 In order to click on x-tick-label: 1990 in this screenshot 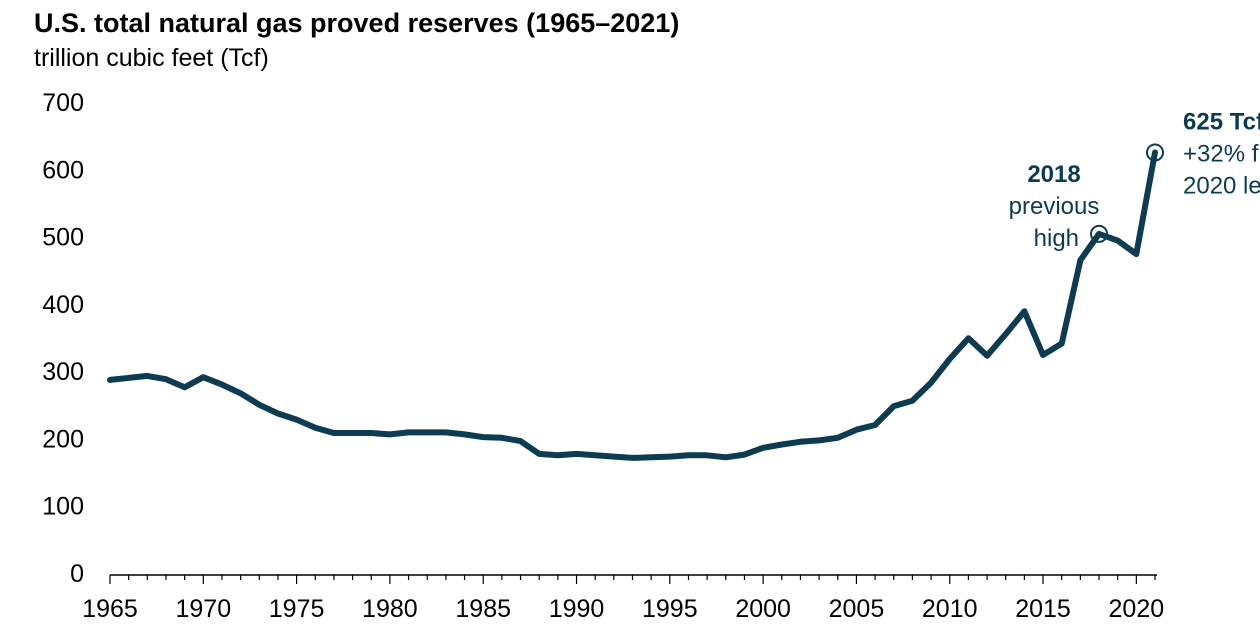, I will do `click(577, 609)`.